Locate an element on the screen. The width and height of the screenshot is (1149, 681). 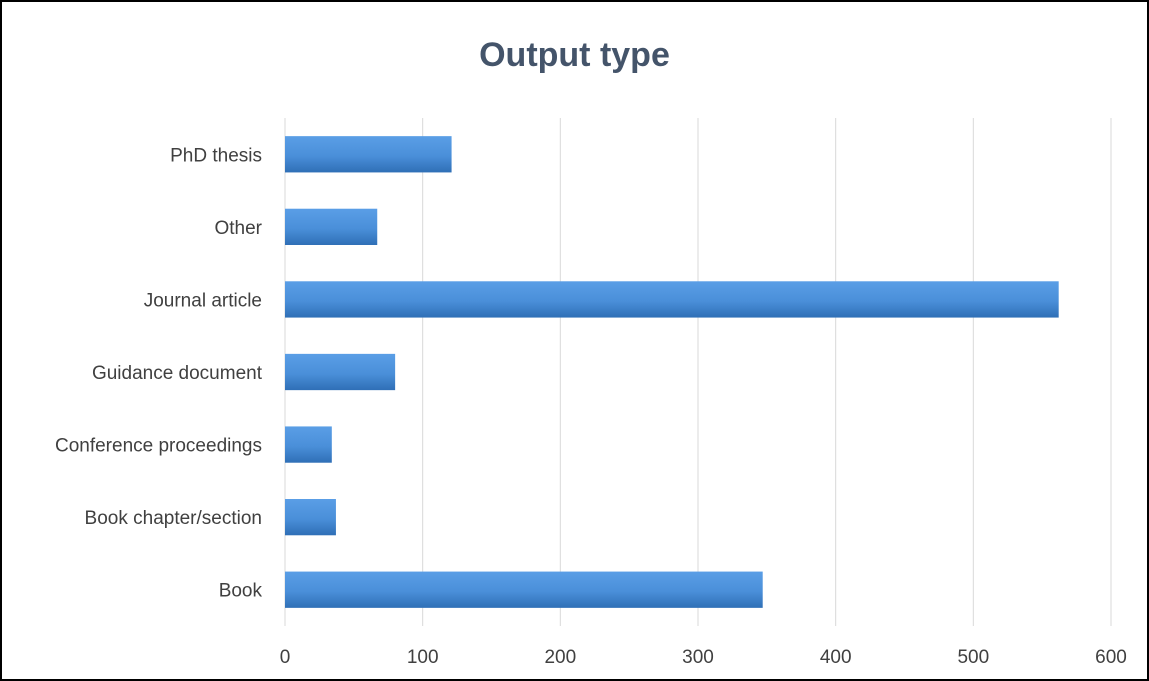
x-tick-label: 0 is located at coordinates (285, 657).